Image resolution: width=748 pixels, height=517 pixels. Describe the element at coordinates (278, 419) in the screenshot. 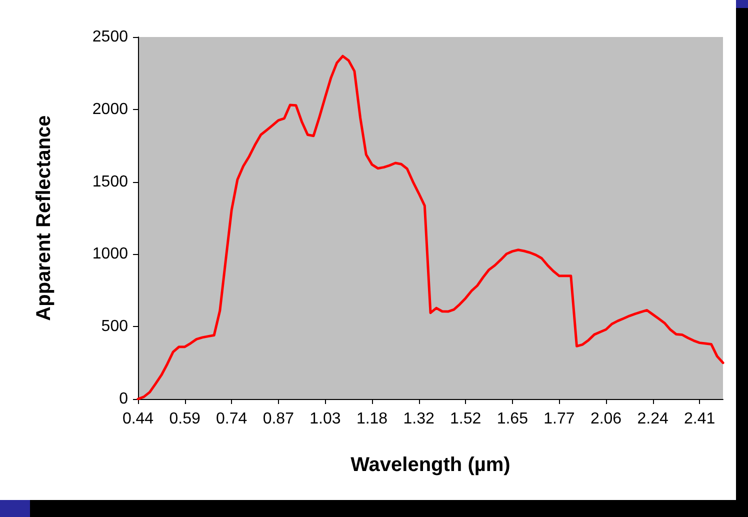

I see `x-tick-label: 0.87` at that location.